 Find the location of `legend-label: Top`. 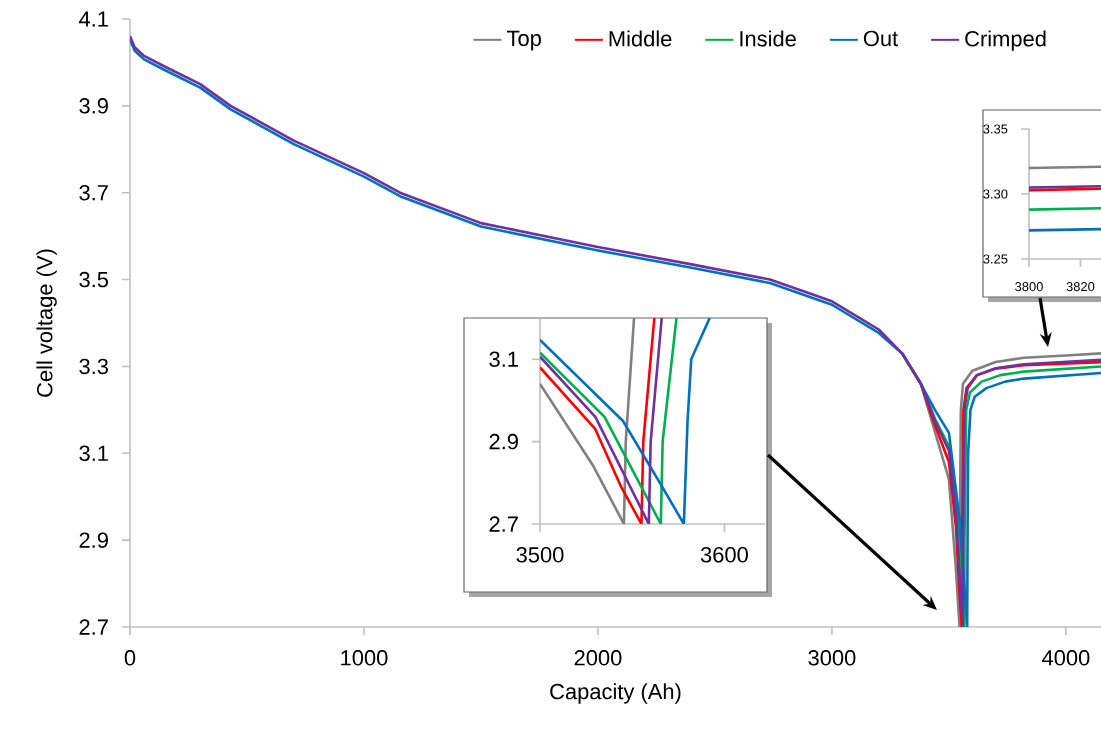

legend-label: Top is located at coordinates (524, 40).